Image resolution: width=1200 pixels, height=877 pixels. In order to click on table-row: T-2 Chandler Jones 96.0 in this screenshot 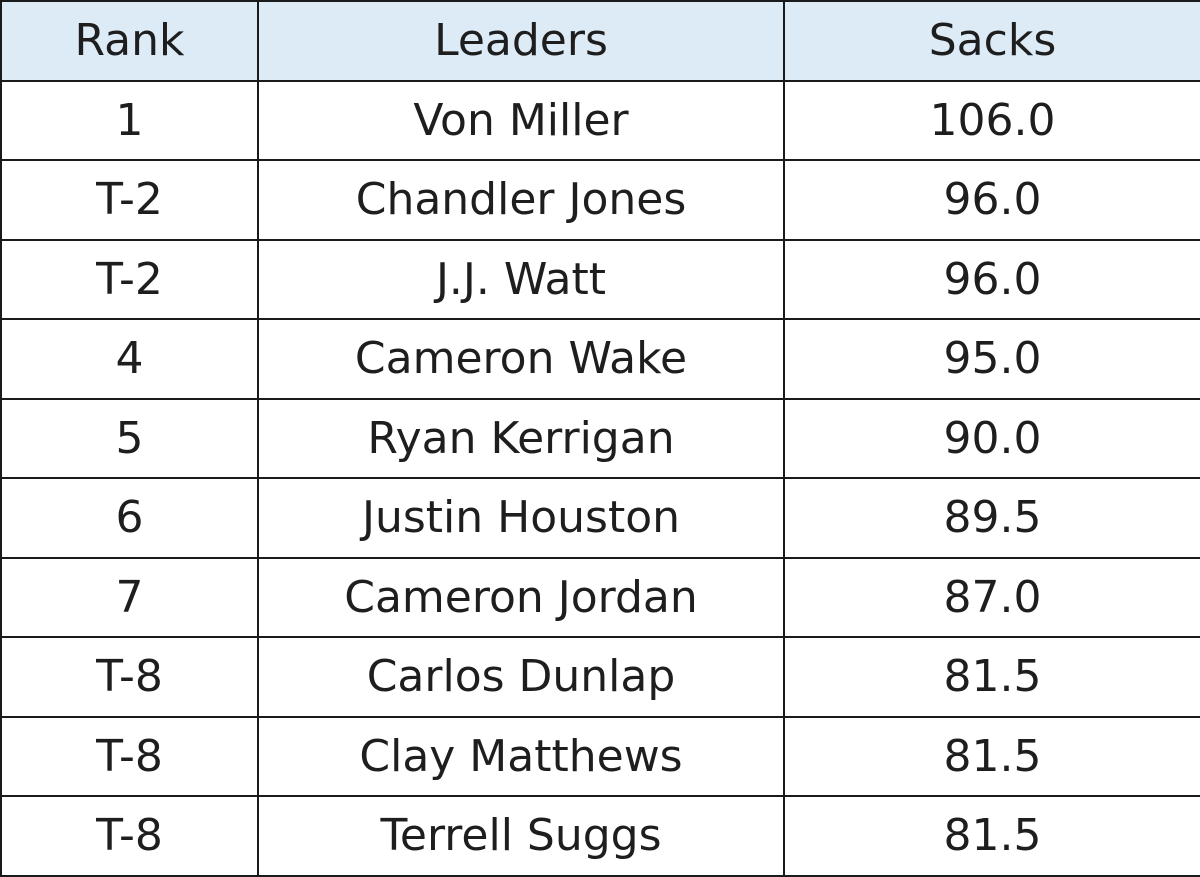, I will do `click(600, 200)`.